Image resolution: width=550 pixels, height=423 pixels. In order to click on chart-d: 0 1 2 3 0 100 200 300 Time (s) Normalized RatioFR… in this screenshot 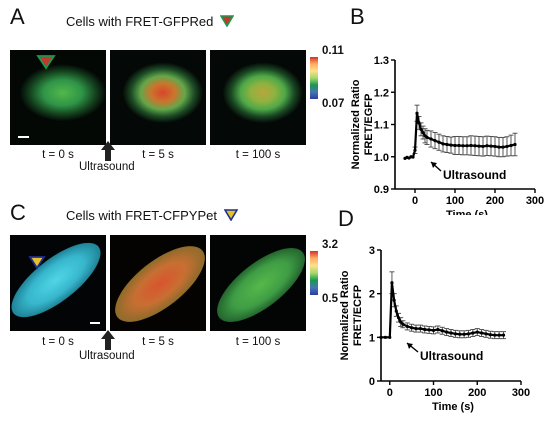, I will do `click(434, 329)`.